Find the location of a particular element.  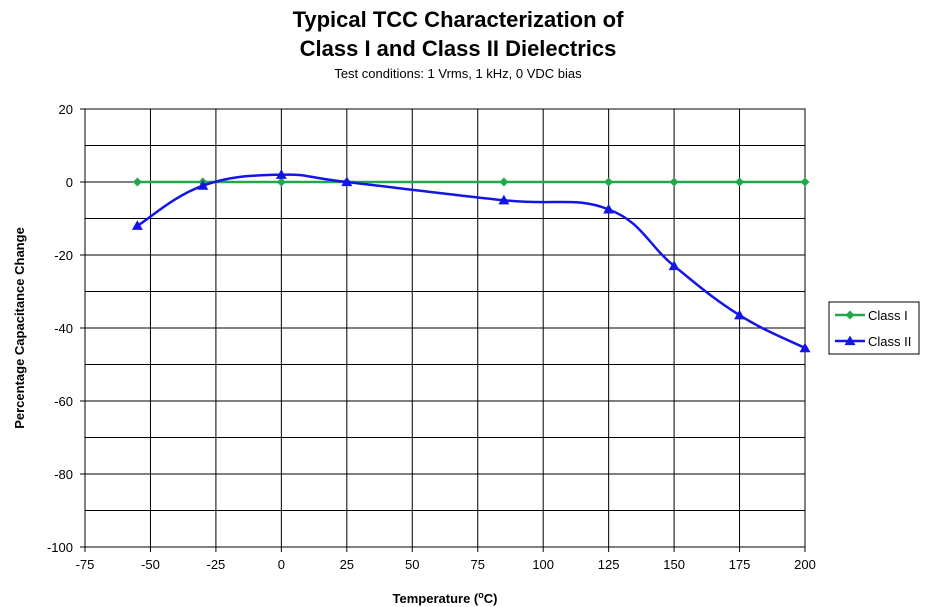

x-tick-label: 100 is located at coordinates (543, 564).